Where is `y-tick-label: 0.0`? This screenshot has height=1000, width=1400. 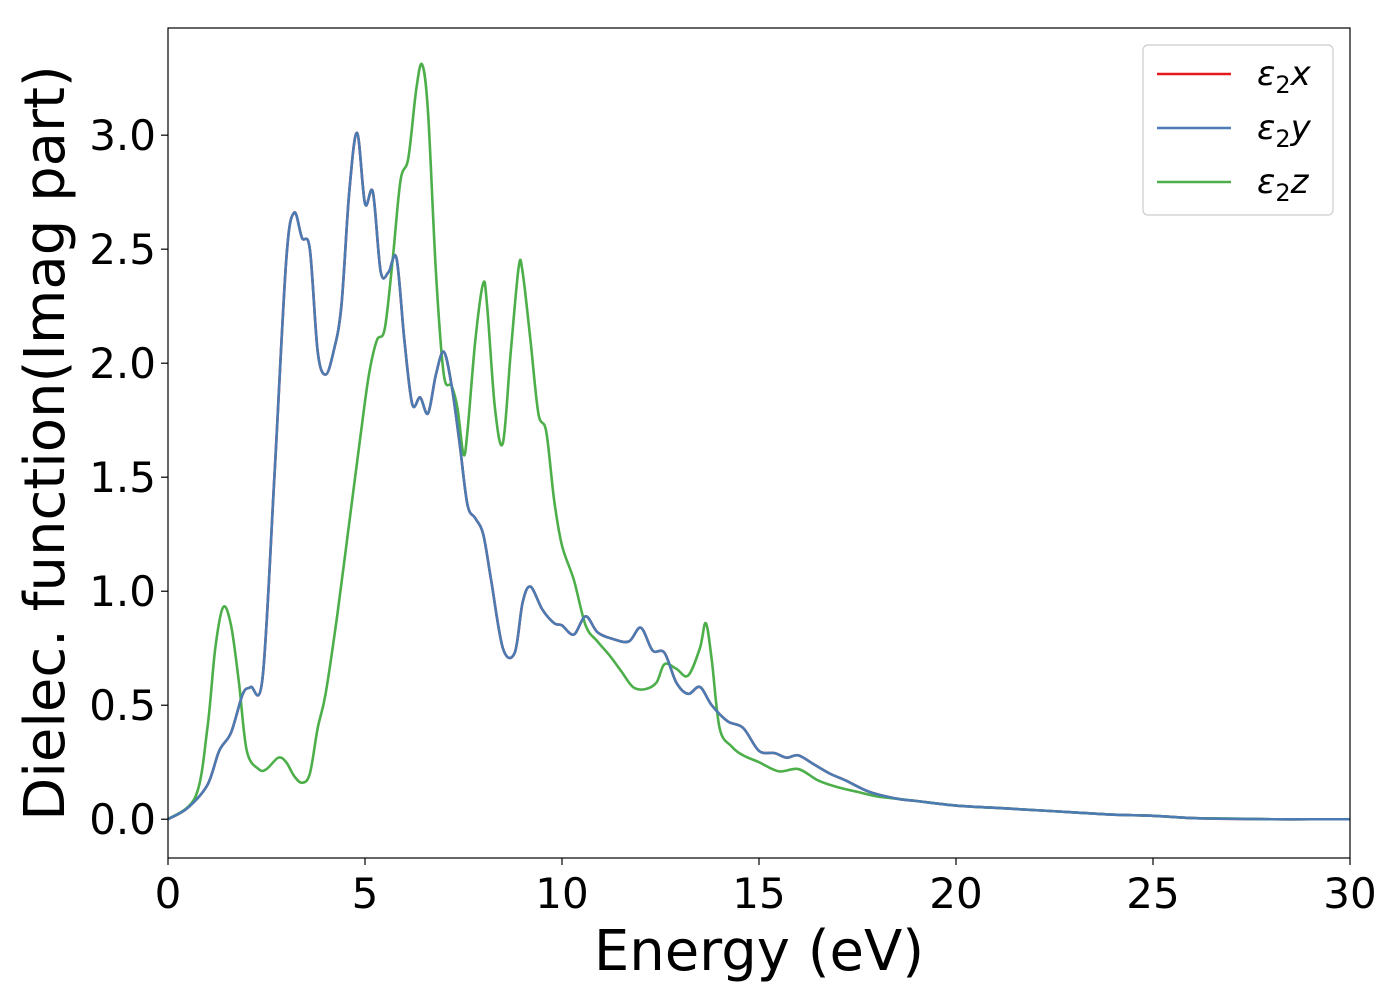 y-tick-label: 0.0 is located at coordinates (122, 819).